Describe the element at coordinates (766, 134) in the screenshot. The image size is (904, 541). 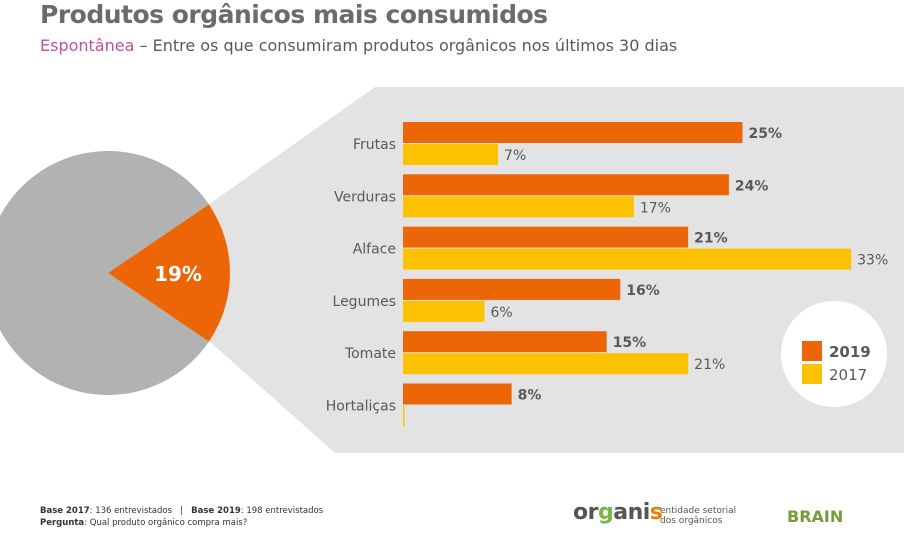
I see `value-label-2019: 25%` at that location.